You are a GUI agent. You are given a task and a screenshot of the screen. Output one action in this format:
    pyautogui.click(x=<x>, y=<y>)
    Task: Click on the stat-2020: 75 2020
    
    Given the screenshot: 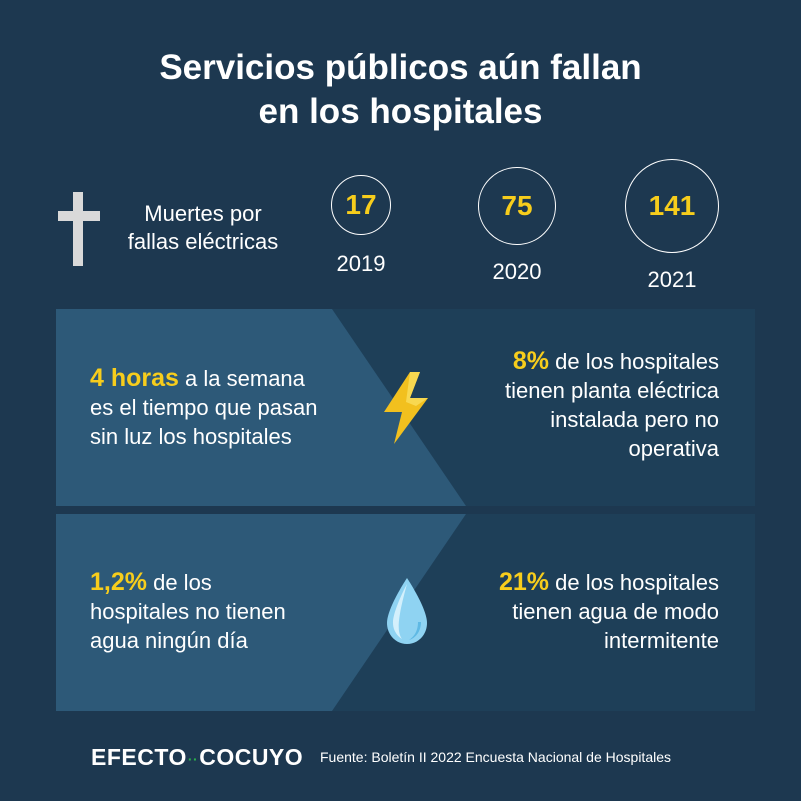 What is the action you would take?
    pyautogui.click(x=517, y=226)
    